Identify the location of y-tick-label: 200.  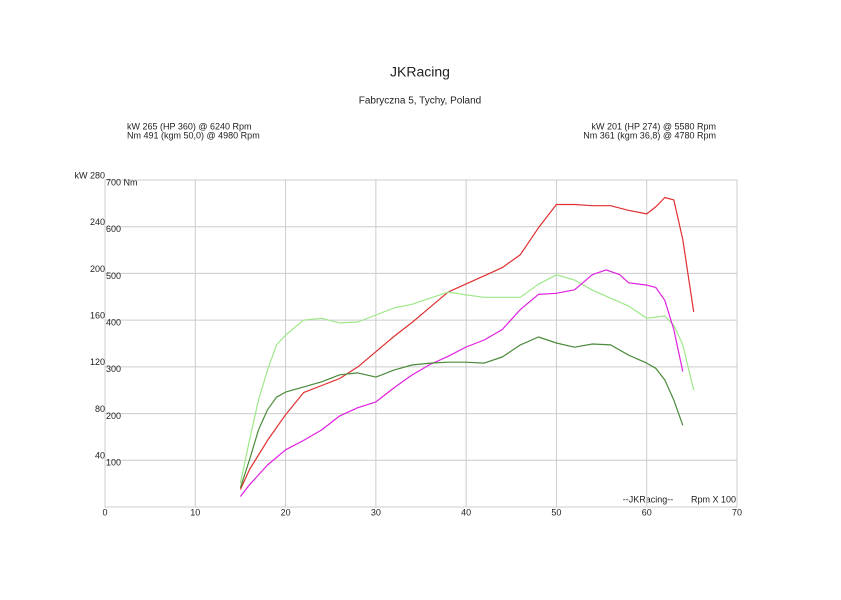
(97, 269).